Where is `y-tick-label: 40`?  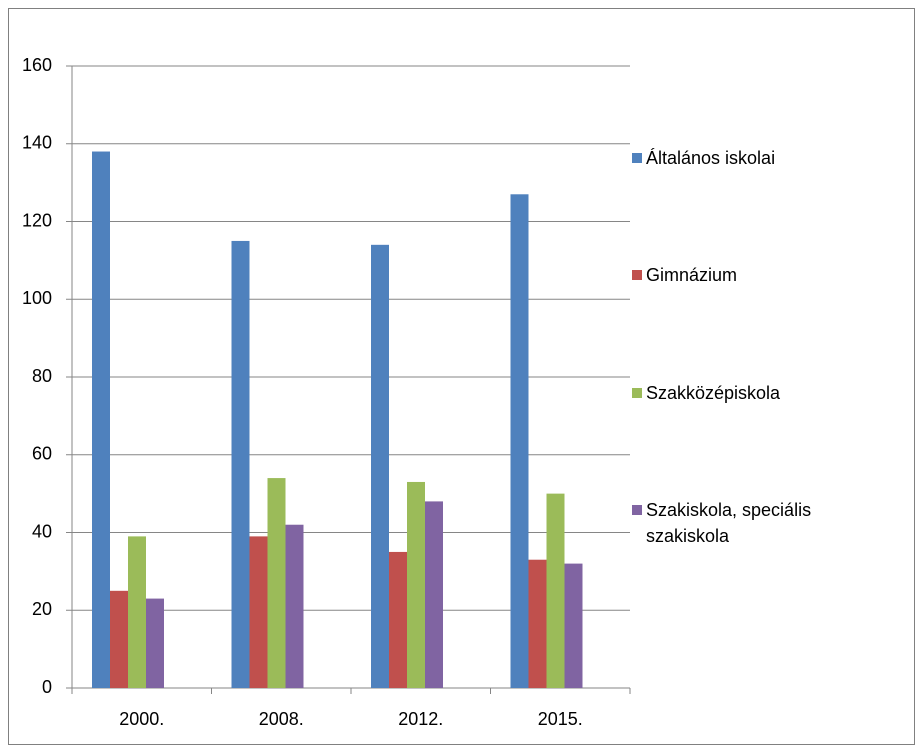
y-tick-label: 40 is located at coordinates (42, 531).